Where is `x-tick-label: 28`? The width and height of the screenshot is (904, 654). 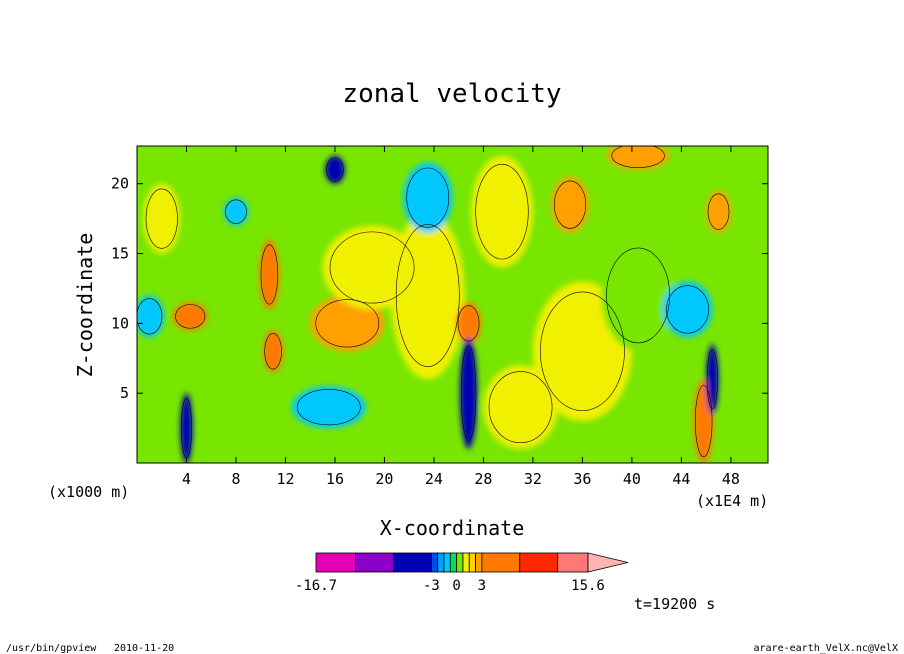 x-tick-label: 28 is located at coordinates (483, 479).